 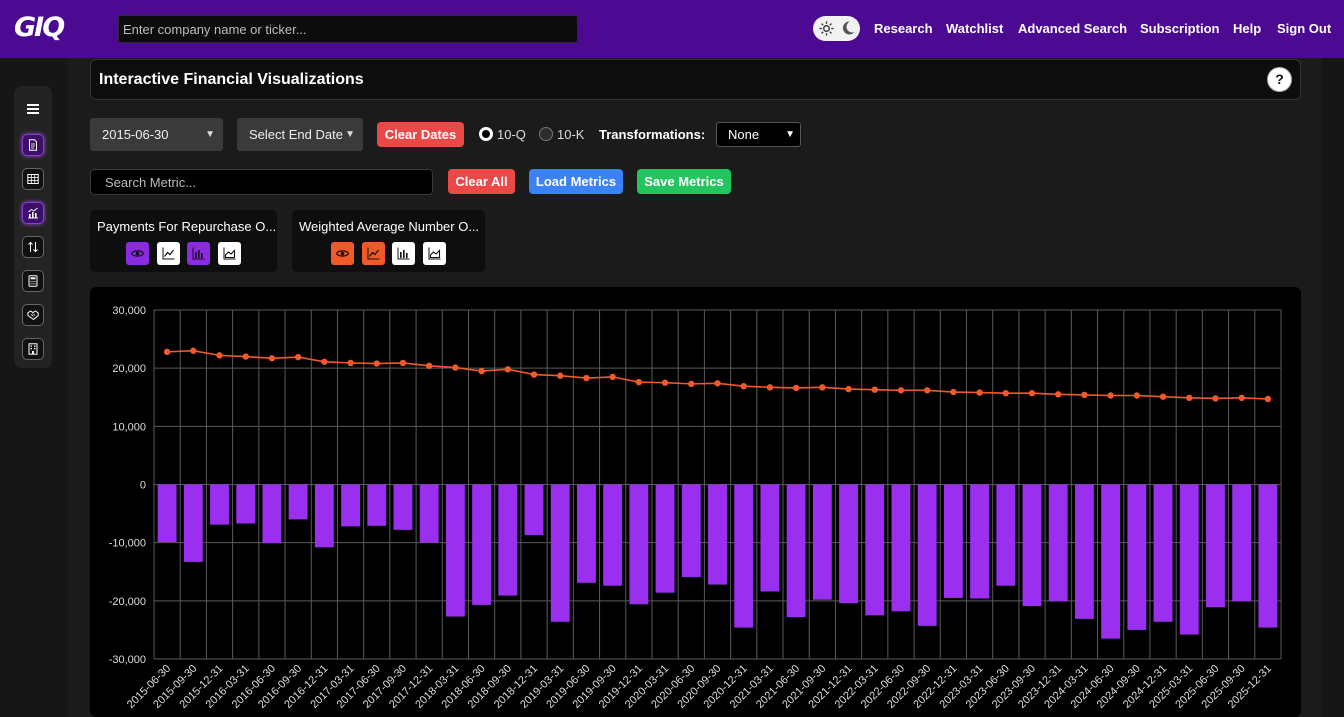 What do you see at coordinates (33, 315) in the screenshot?
I see `handshake-icon` at bounding box center [33, 315].